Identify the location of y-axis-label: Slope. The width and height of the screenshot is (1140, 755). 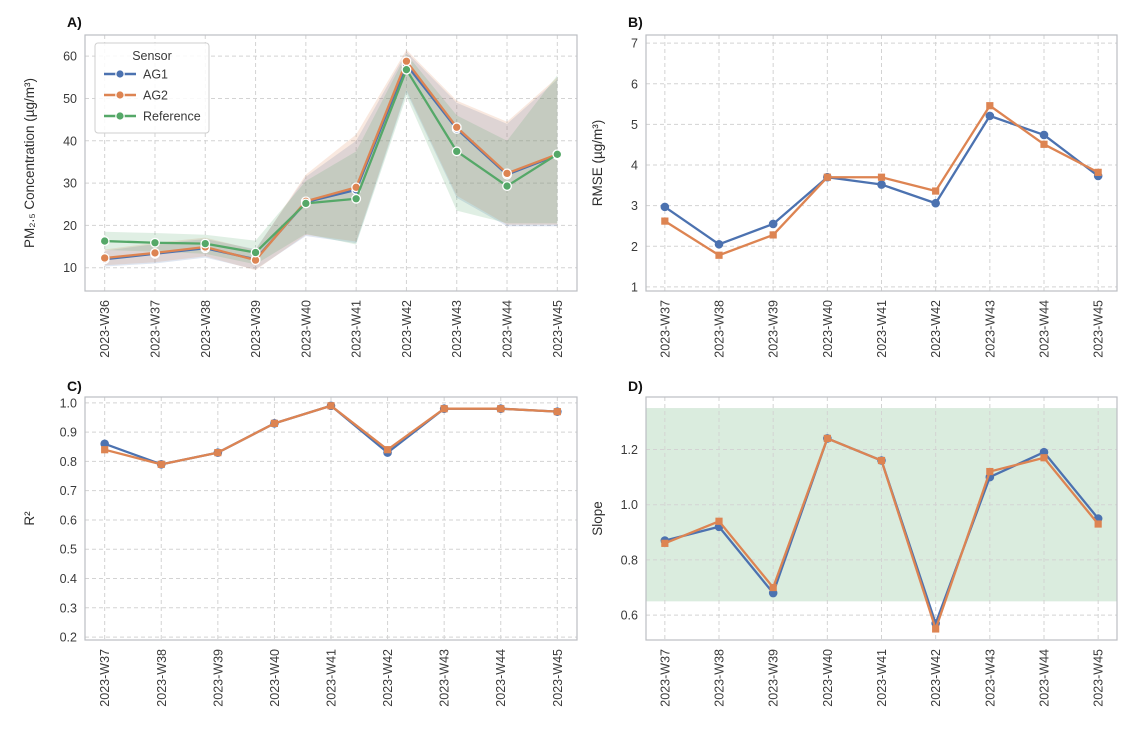
(597, 518).